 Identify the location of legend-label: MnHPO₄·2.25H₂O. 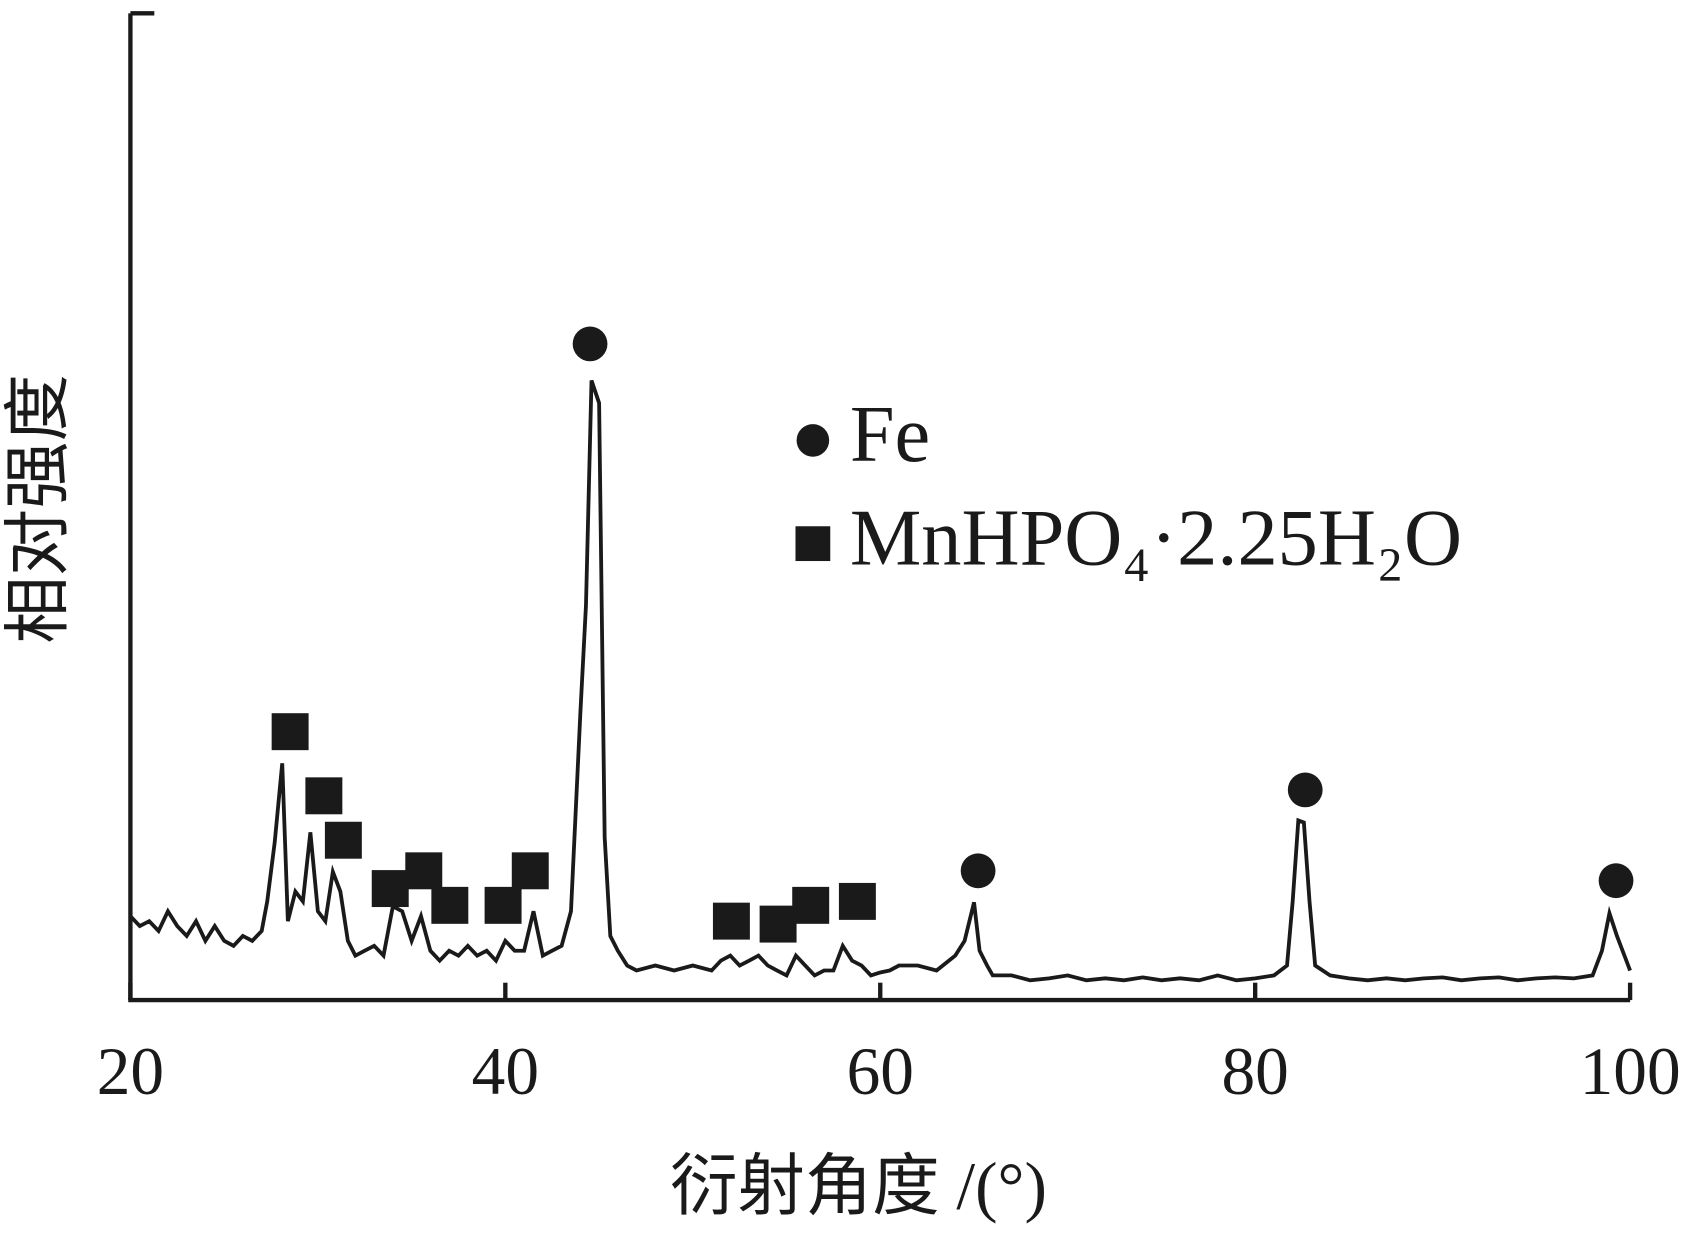
(1156, 537).